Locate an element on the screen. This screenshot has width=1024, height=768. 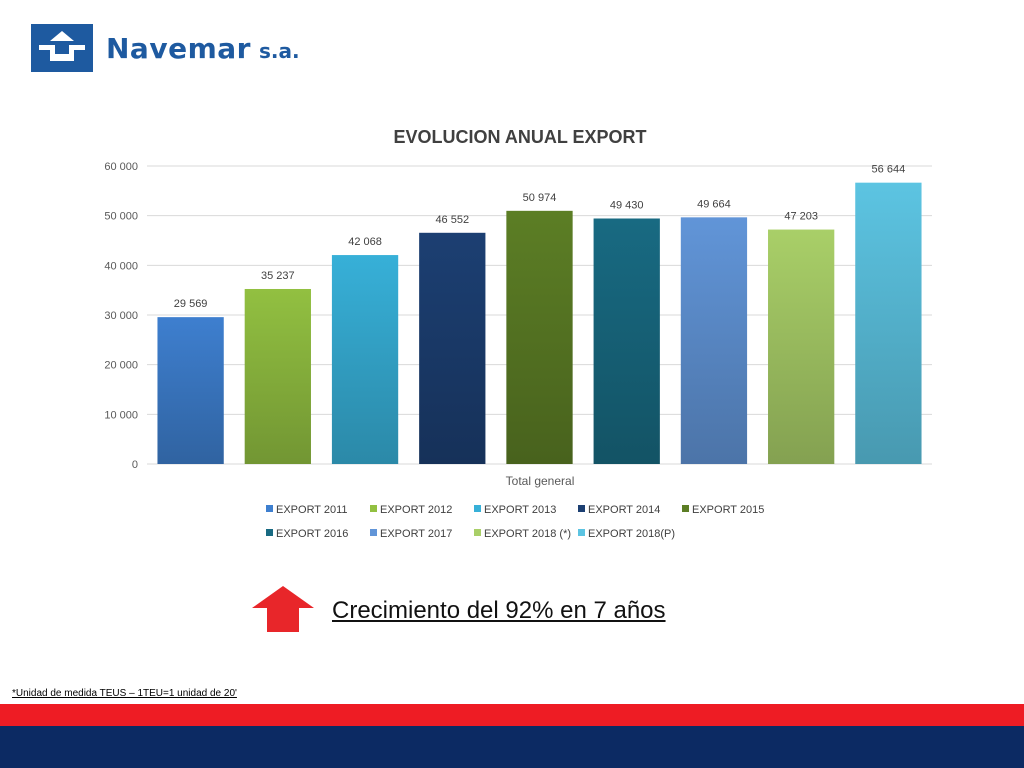
legend-label: EXPORT 2018 (*) is located at coordinates (527, 534).